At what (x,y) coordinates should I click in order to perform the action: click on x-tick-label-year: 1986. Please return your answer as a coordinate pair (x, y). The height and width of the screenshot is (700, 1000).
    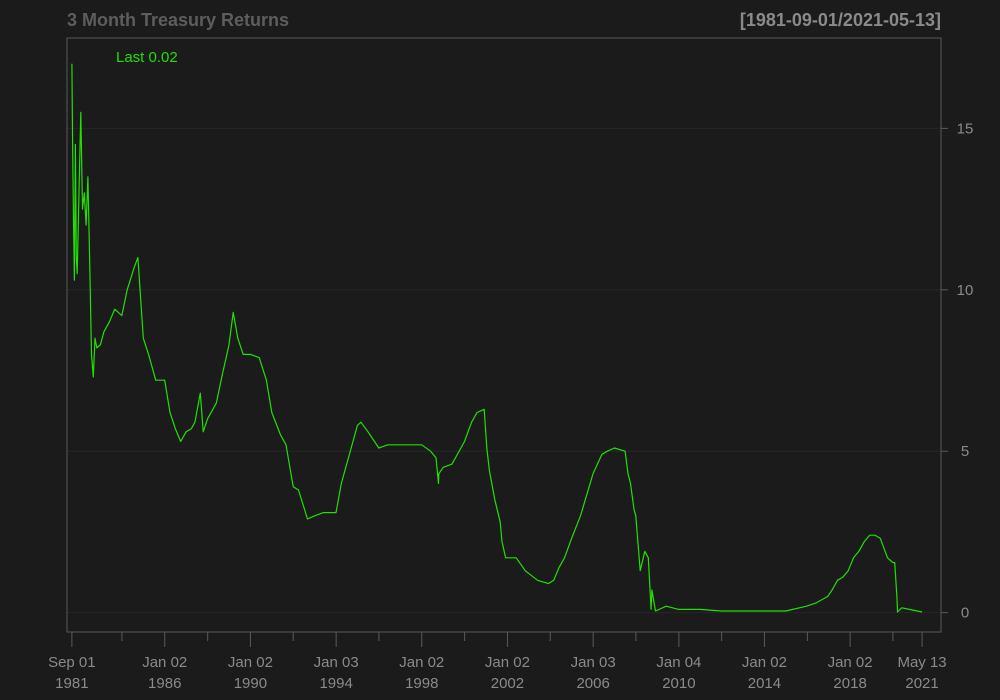
    Looking at the image, I should click on (164, 683).